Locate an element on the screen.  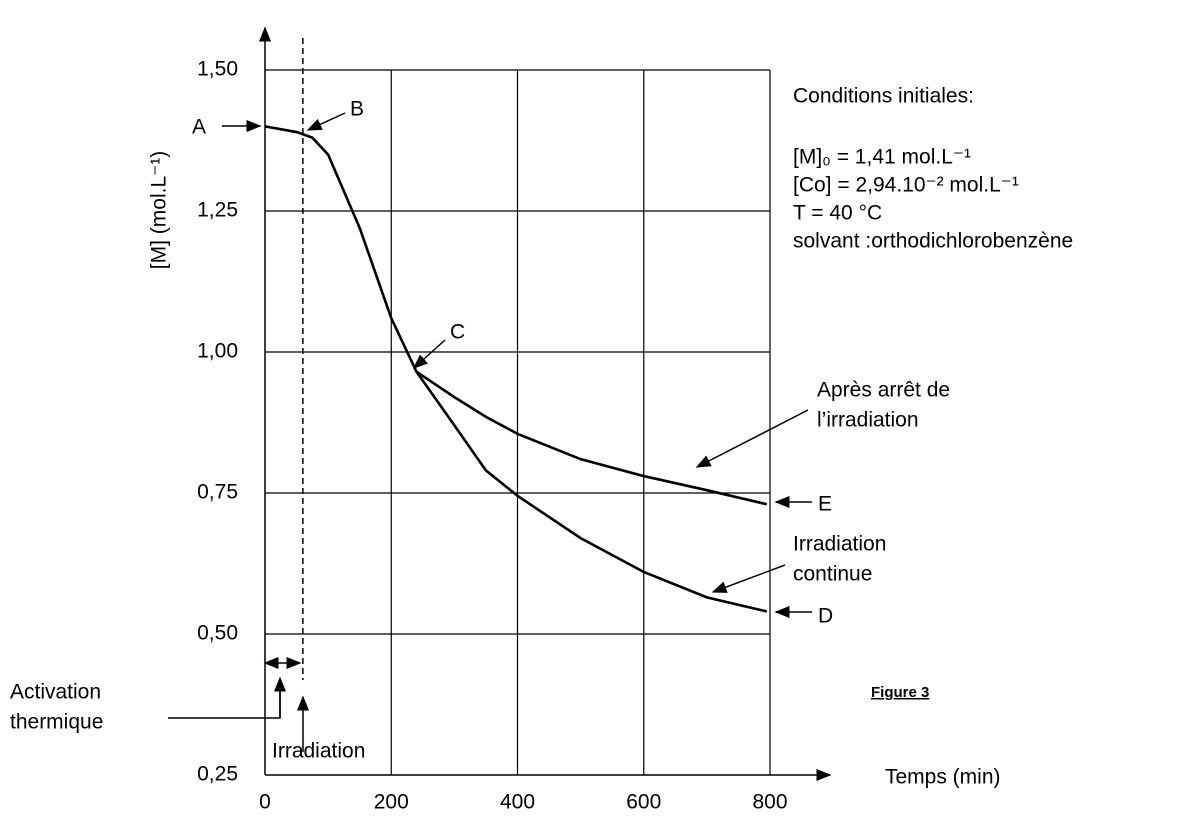
label-a: A is located at coordinates (199, 127).